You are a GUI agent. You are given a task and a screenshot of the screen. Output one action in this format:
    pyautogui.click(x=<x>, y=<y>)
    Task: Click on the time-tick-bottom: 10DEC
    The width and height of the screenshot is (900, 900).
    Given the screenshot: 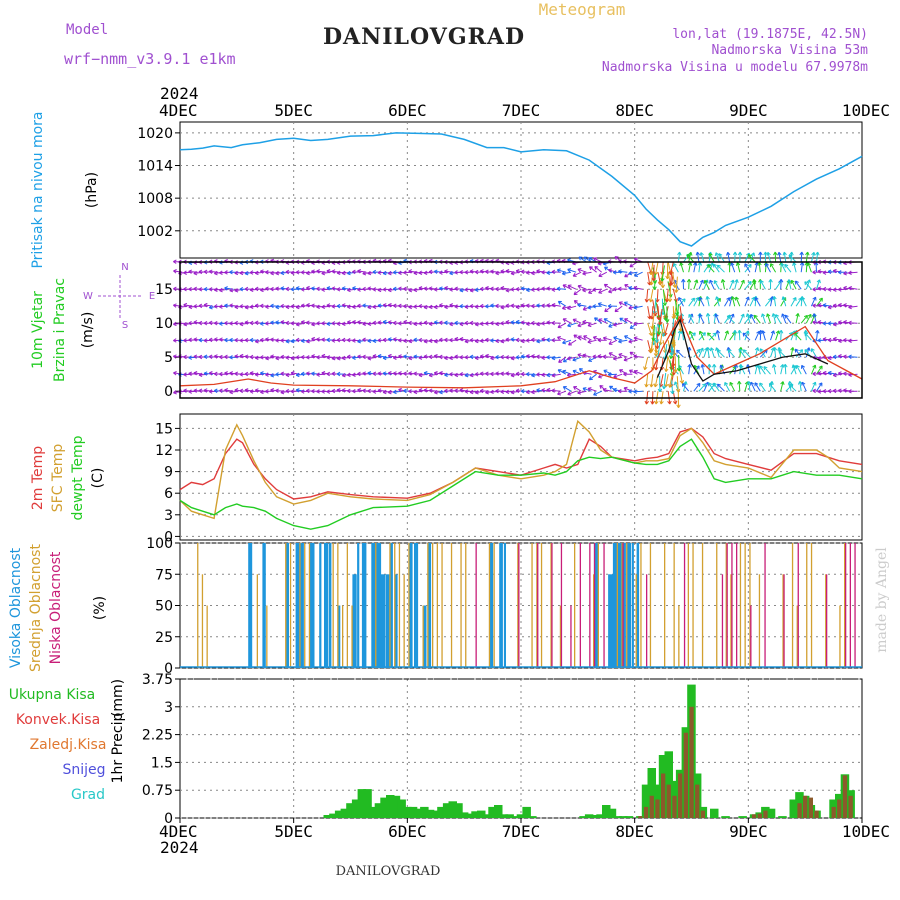 What is the action you would take?
    pyautogui.click(x=866, y=831)
    